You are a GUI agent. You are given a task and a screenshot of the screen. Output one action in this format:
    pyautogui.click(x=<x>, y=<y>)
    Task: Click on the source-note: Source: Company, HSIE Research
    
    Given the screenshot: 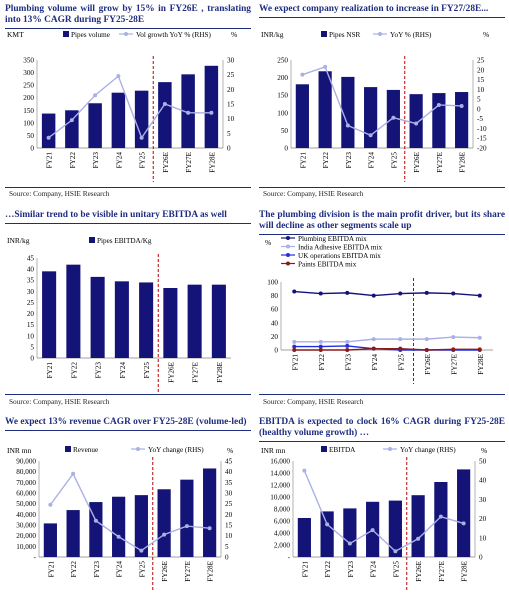 What is the action you would take?
    pyautogui.click(x=313, y=401)
    